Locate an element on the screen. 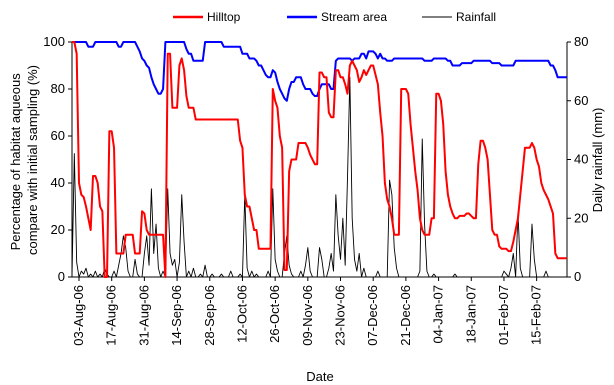 The width and height of the screenshot is (614, 385). legend: Hilltop Stream area Rainfall is located at coordinates (334, 17).